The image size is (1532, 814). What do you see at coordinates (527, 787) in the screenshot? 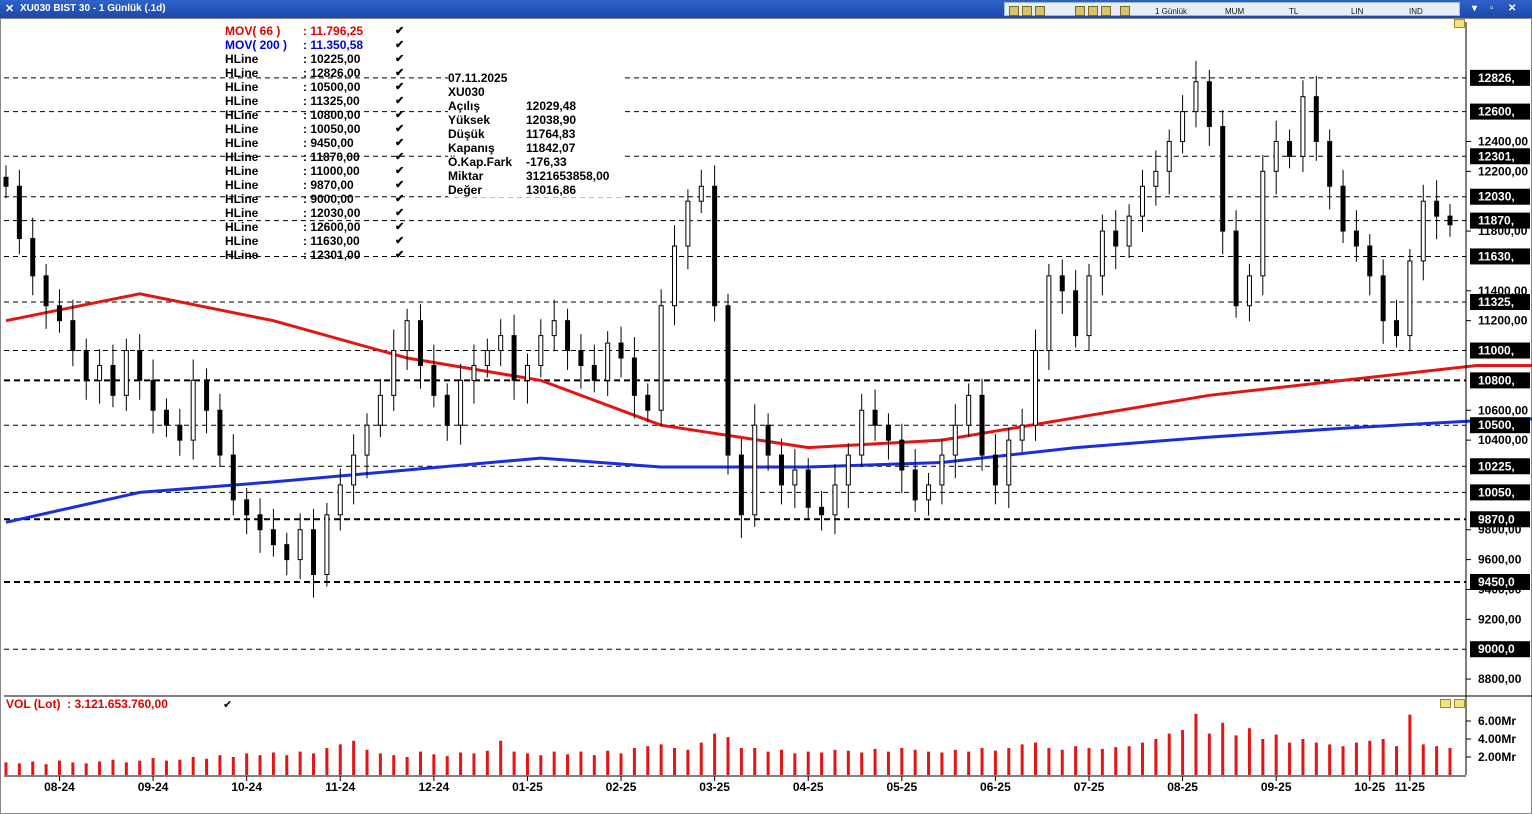
I see `time-tick-label: 01-25` at bounding box center [527, 787].